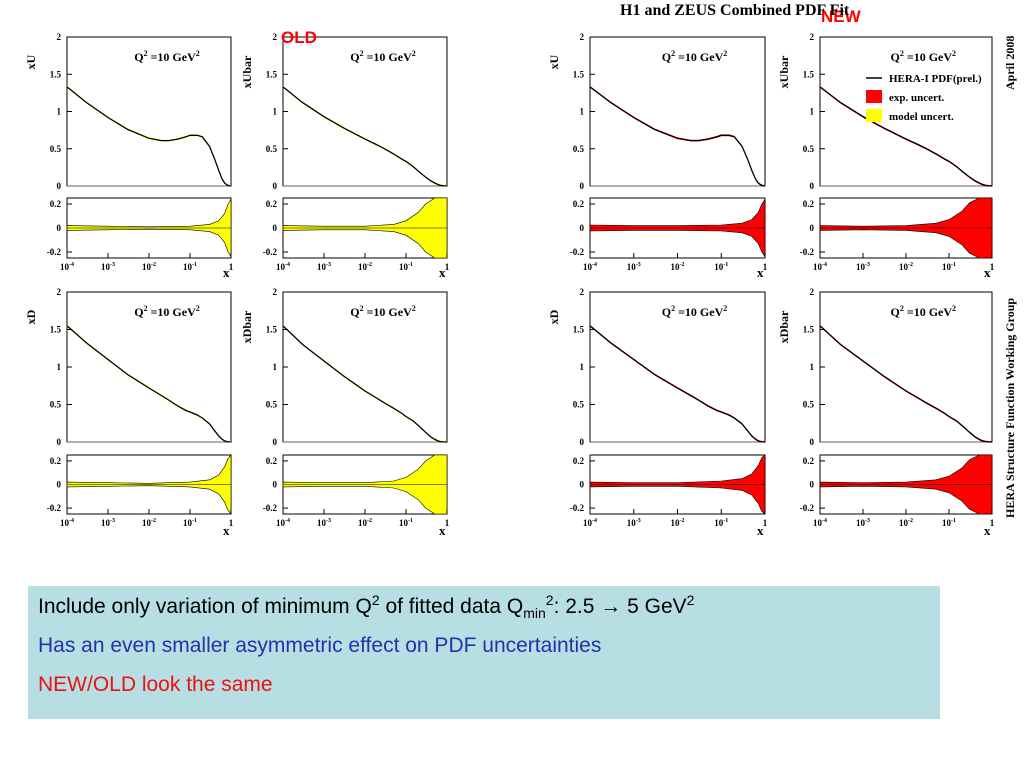 The width and height of the screenshot is (1024, 768). I want to click on new-xu-rtick-label: -0.2, so click(577, 252).